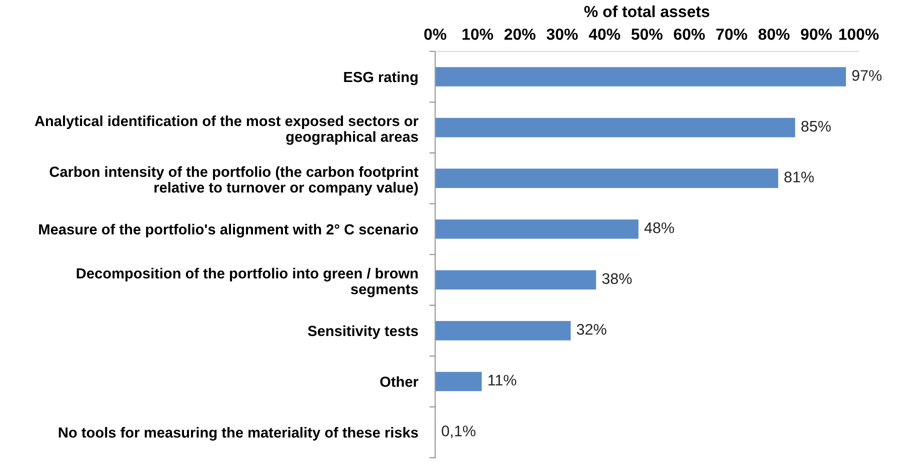 This screenshot has height=467, width=901. I want to click on x-tick-label: 10%, so click(478, 34).